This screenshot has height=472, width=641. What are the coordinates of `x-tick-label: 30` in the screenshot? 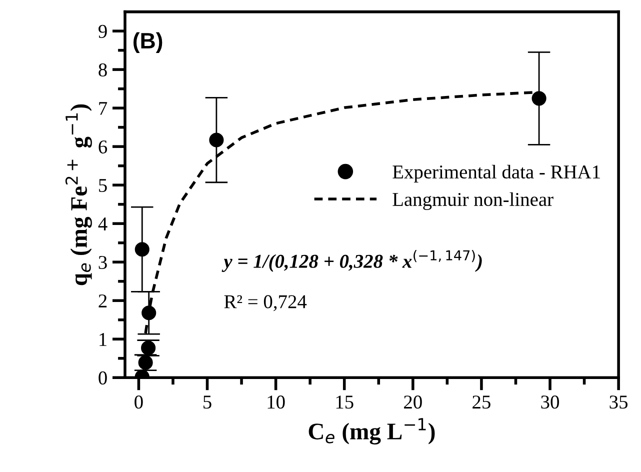 It's located at (550, 402).